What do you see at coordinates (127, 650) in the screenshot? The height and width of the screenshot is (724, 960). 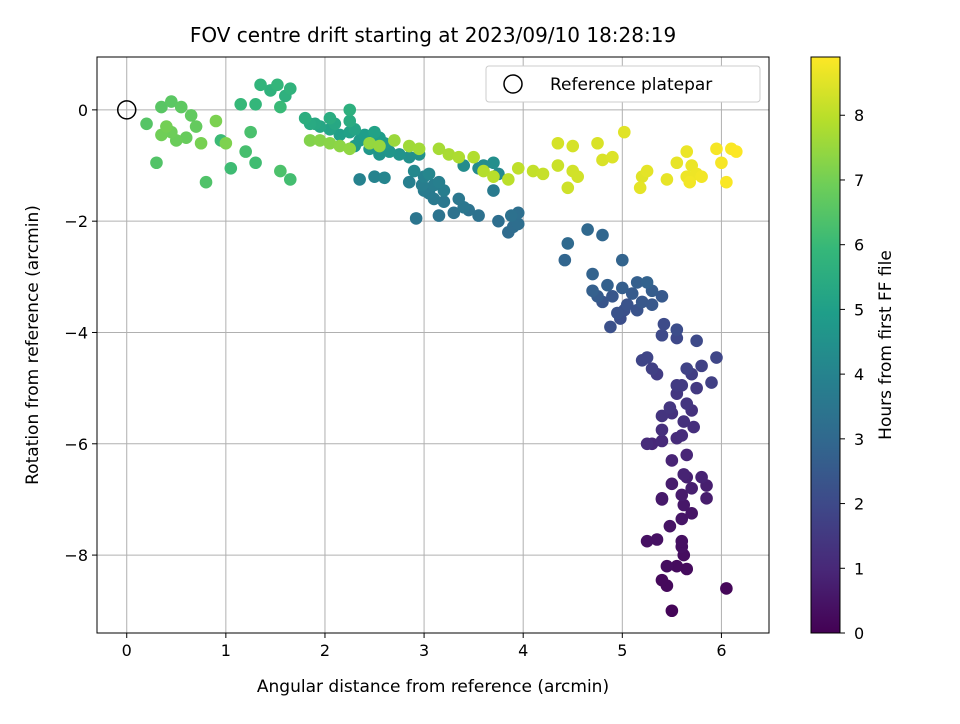 I see `x-tick-label: 0` at bounding box center [127, 650].